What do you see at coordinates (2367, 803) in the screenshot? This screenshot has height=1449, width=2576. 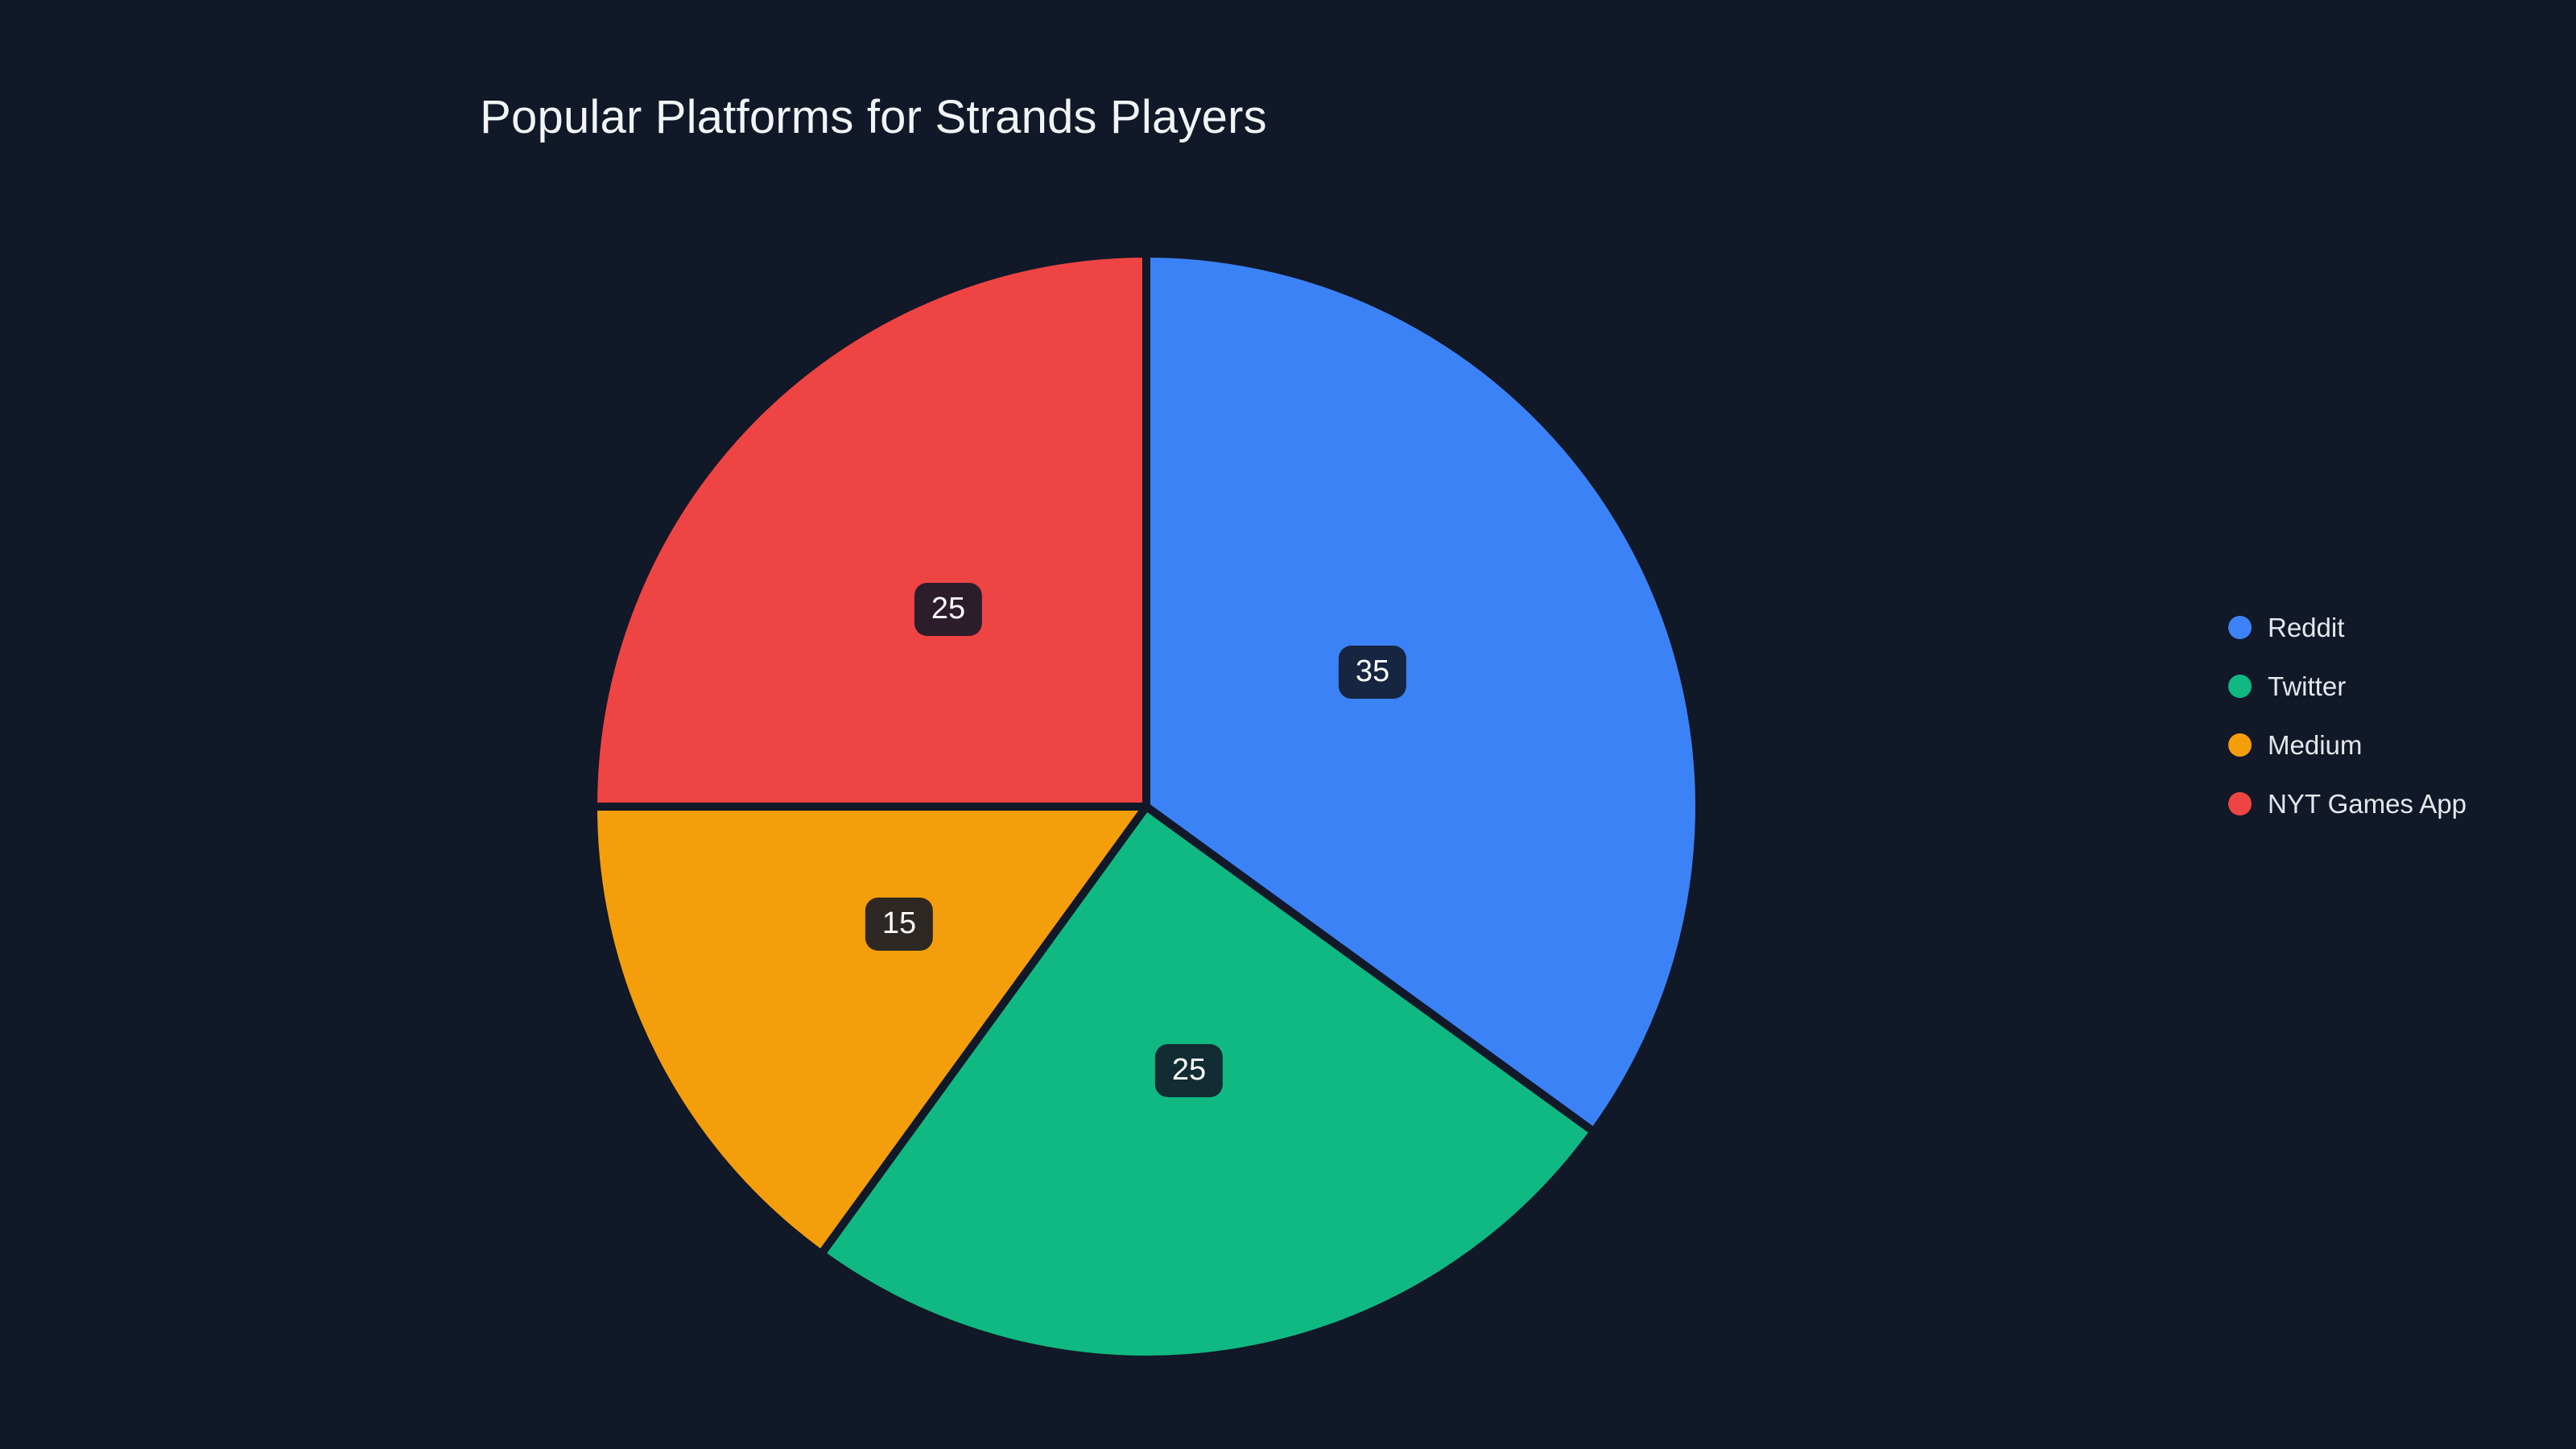 I see `legend-item-label: NYT Games App` at bounding box center [2367, 803].